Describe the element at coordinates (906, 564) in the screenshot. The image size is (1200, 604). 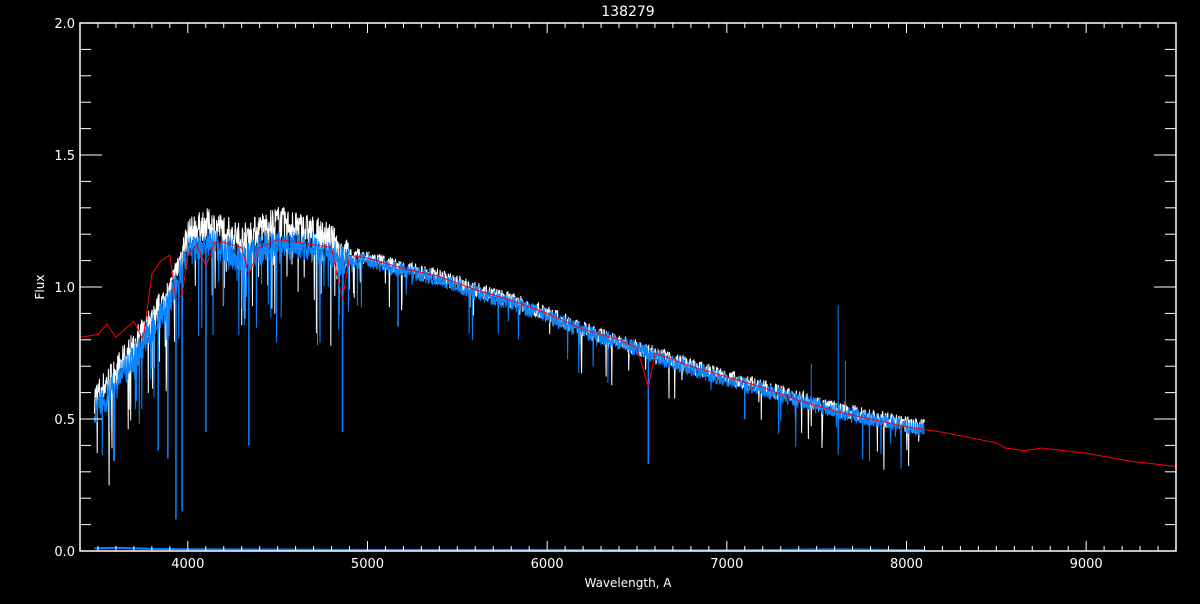
I see `x-tick-label: 8000` at that location.